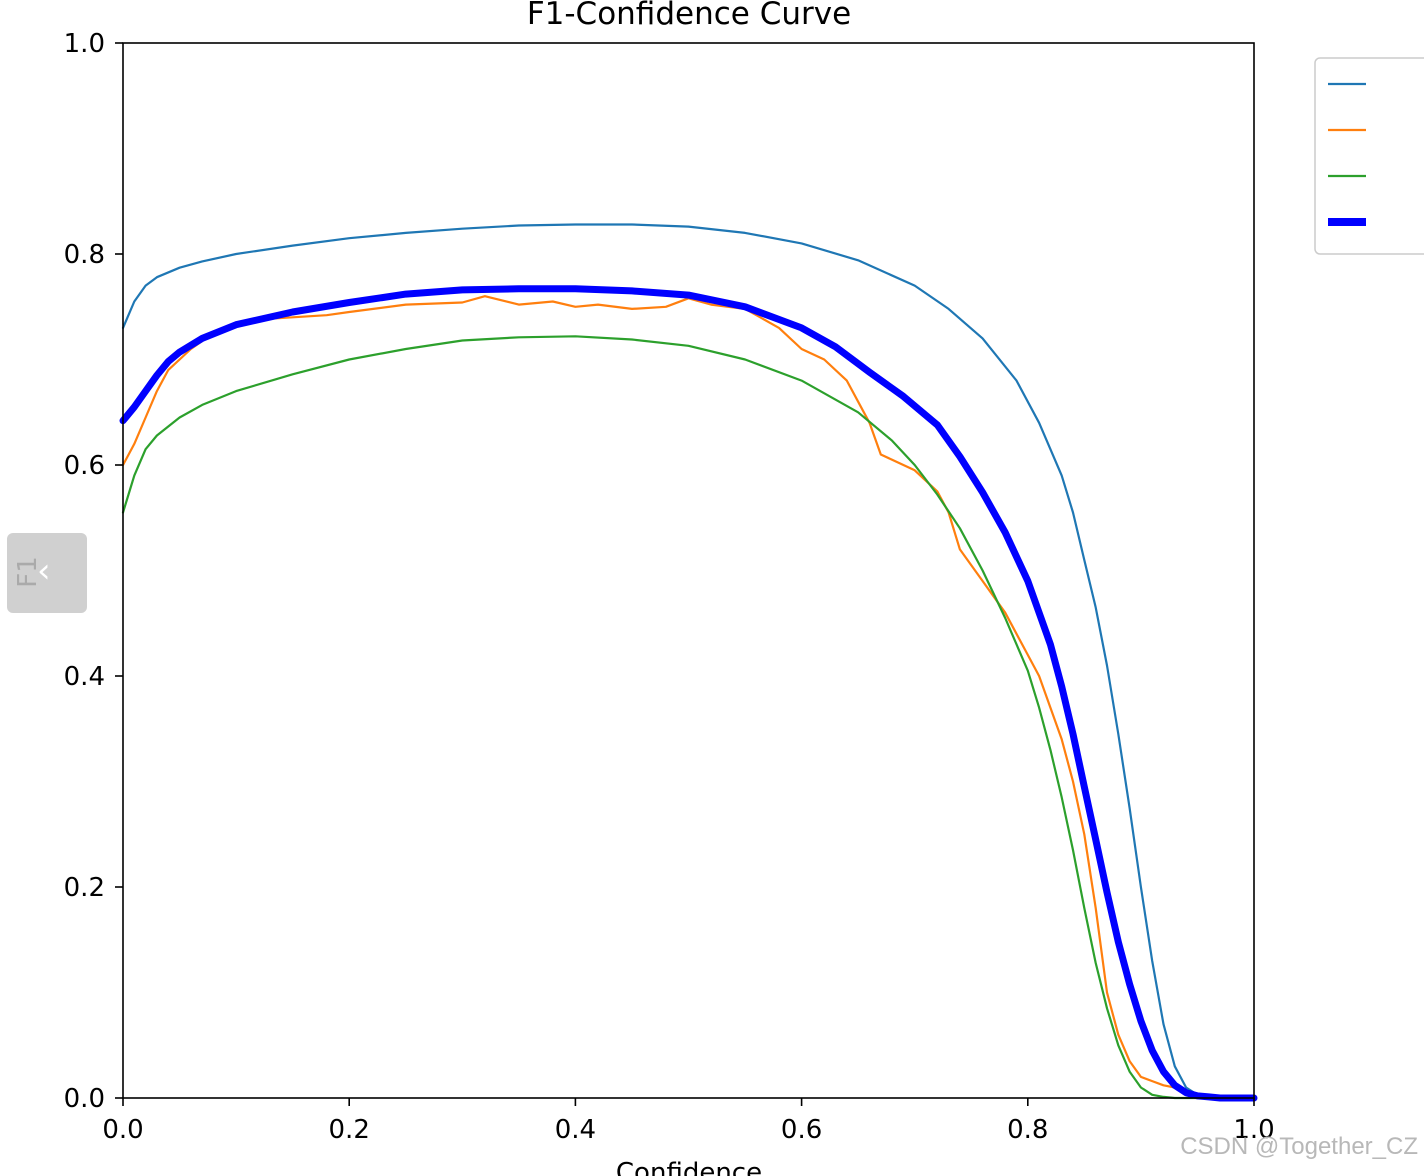 The height and width of the screenshot is (1176, 1424). I want to click on chevron-left-icon: ‹, so click(44, 571).